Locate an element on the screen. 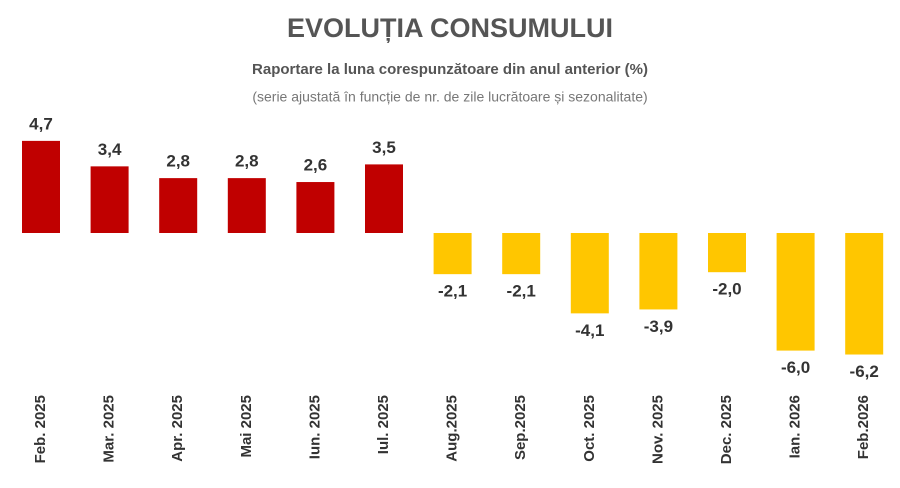 The width and height of the screenshot is (900, 488). x-tick-label: Feb. 2025 is located at coordinates (40, 429).